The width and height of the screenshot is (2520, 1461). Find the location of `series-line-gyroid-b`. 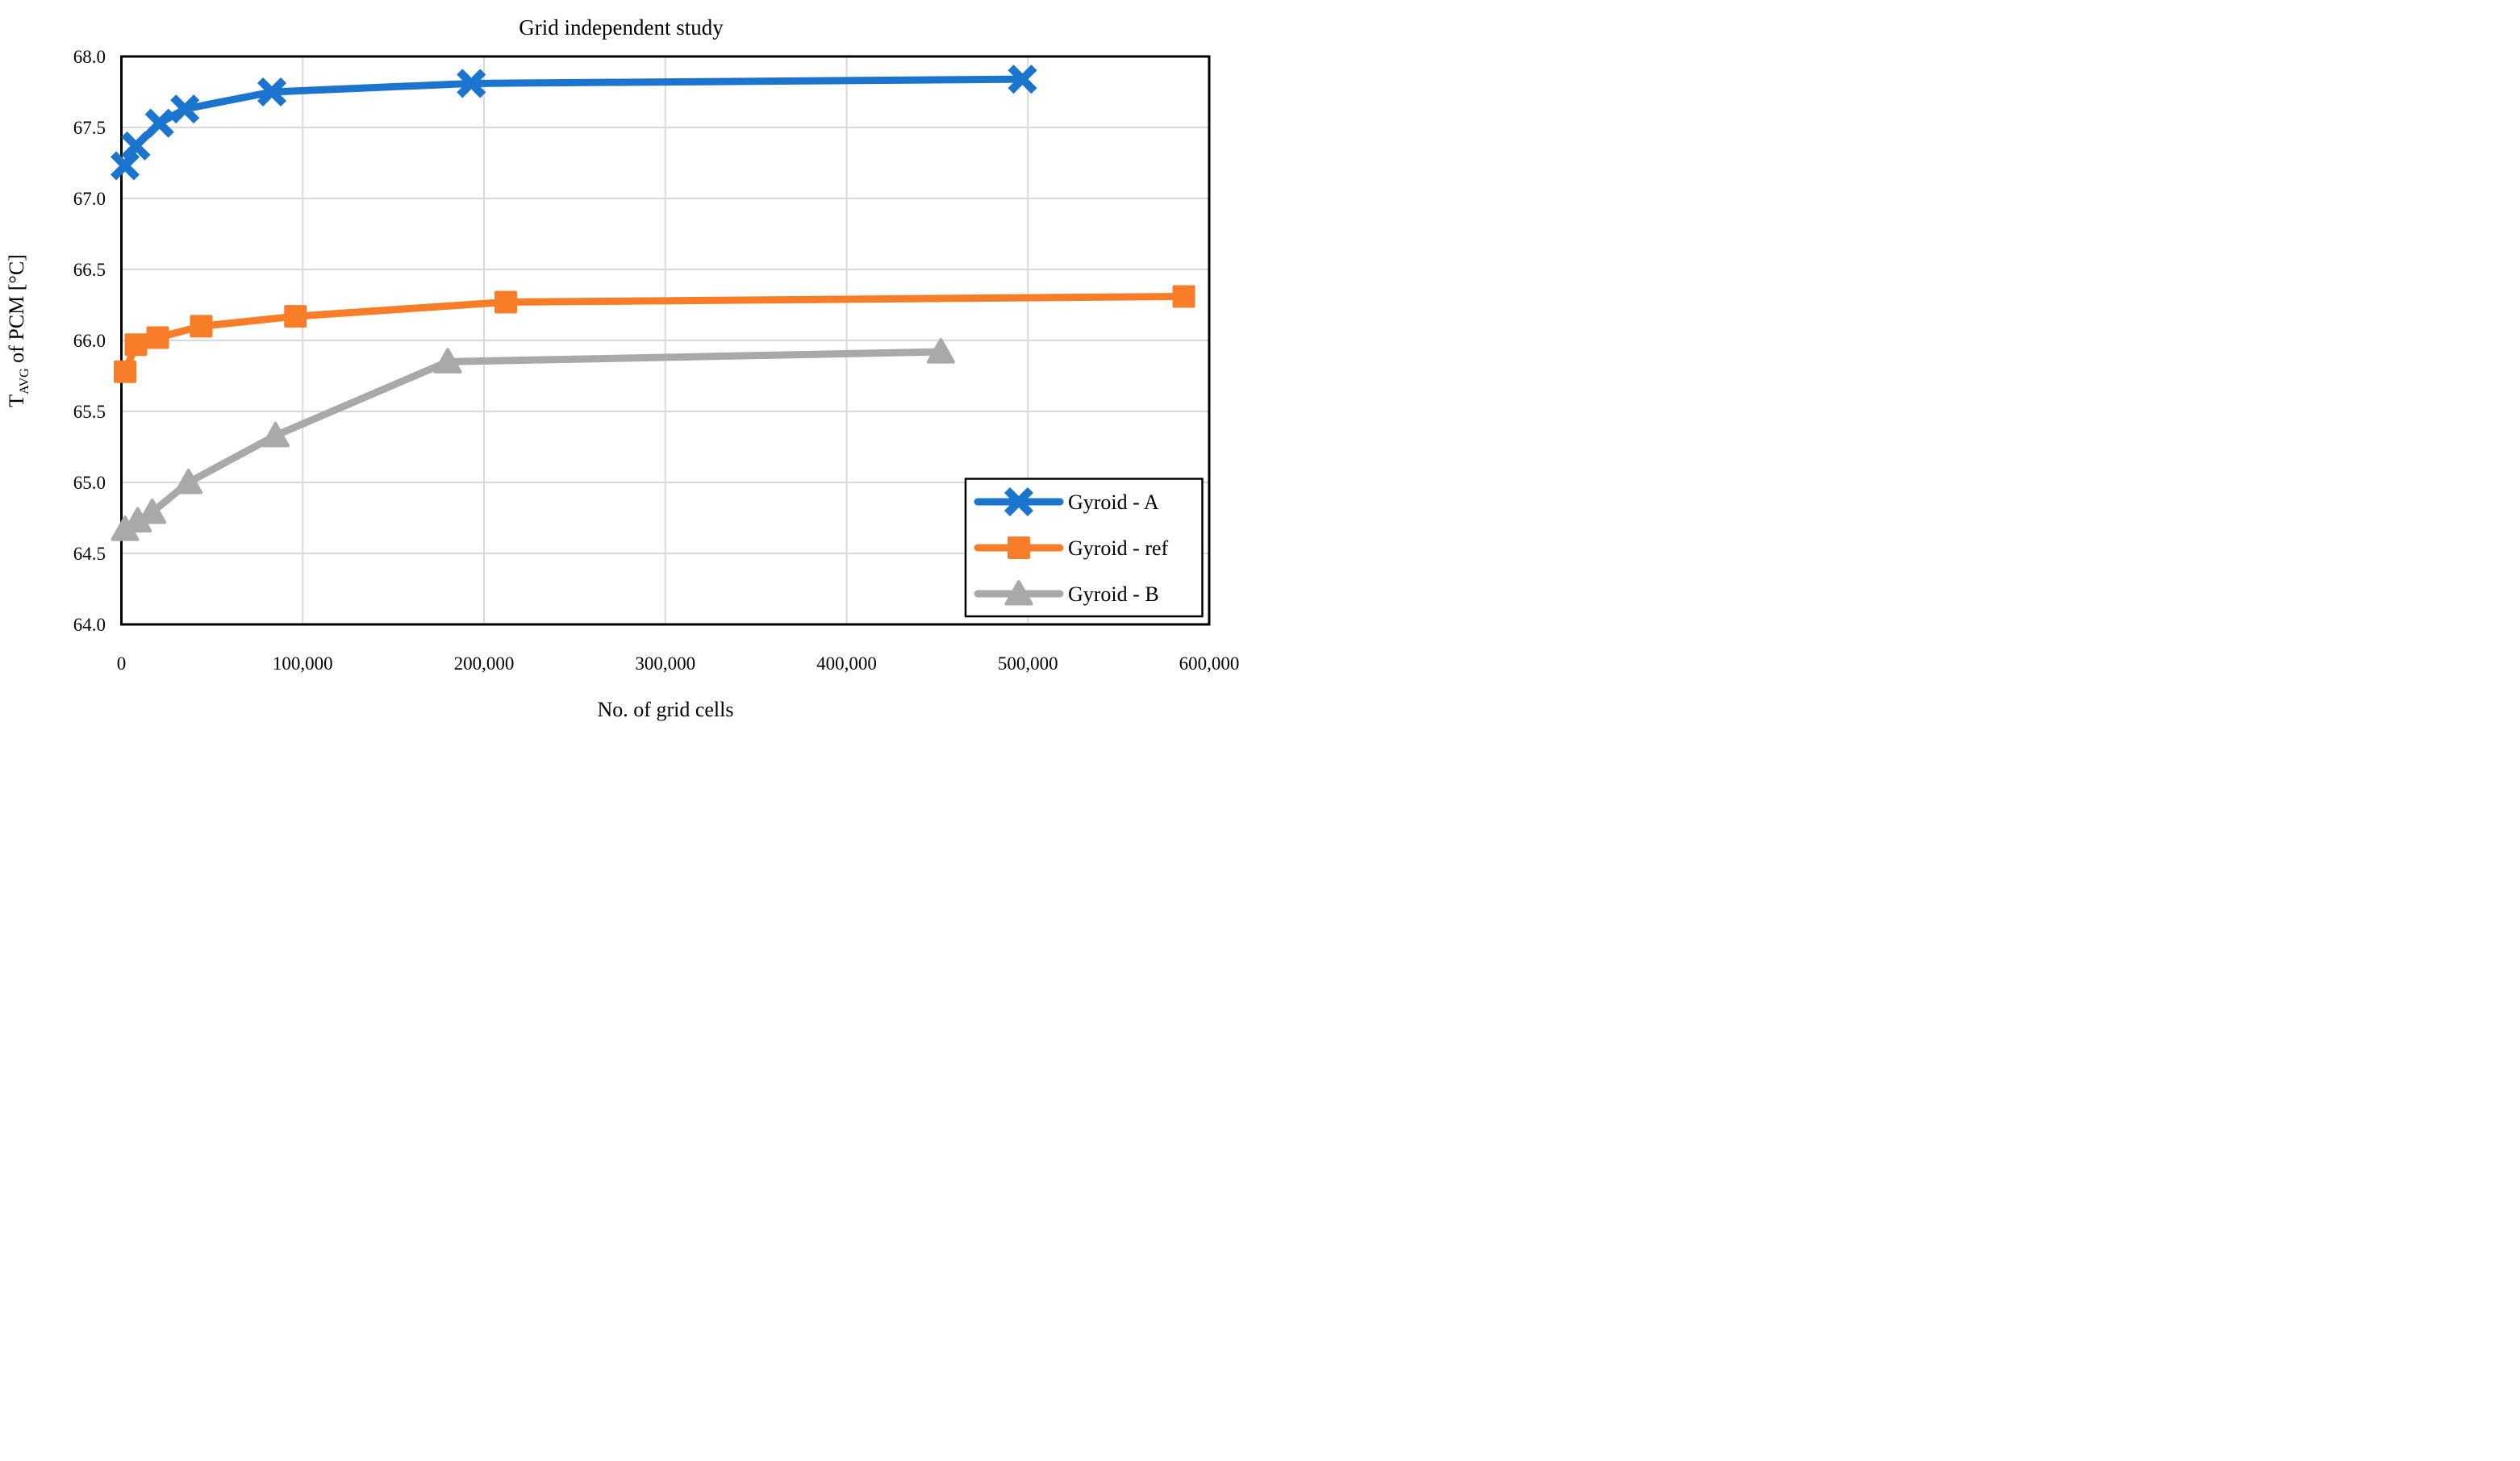

series-line-gyroid-b is located at coordinates (533, 441).